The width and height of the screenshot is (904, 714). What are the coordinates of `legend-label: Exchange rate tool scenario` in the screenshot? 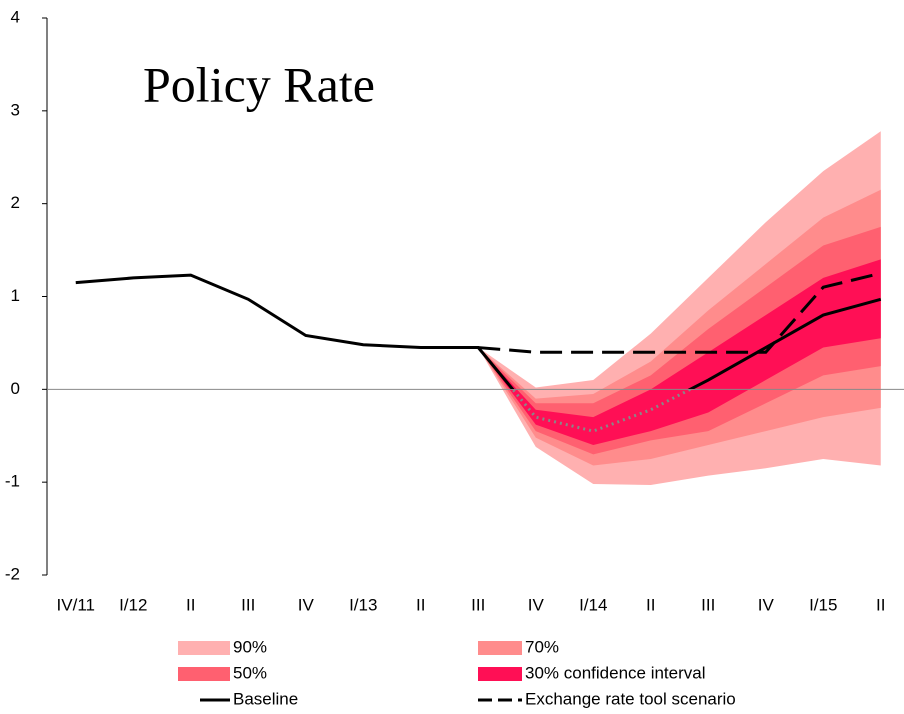 It's located at (630, 698).